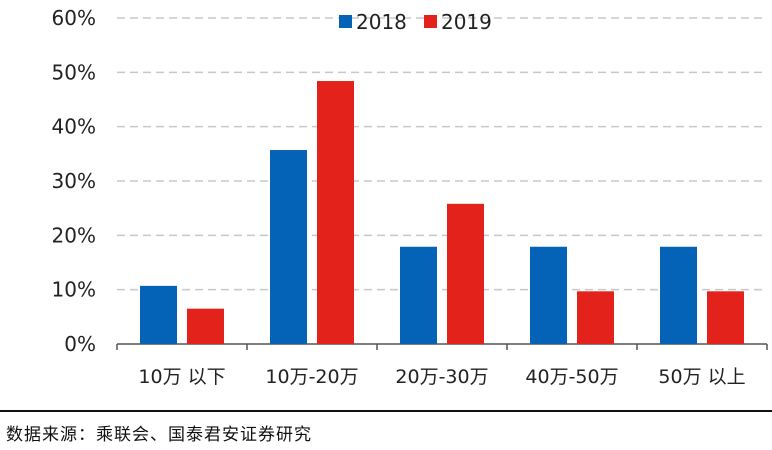 Image resolution: width=772 pixels, height=450 pixels. What do you see at coordinates (701, 377) in the screenshot?
I see `x-tick-label: 50万 以上` at bounding box center [701, 377].